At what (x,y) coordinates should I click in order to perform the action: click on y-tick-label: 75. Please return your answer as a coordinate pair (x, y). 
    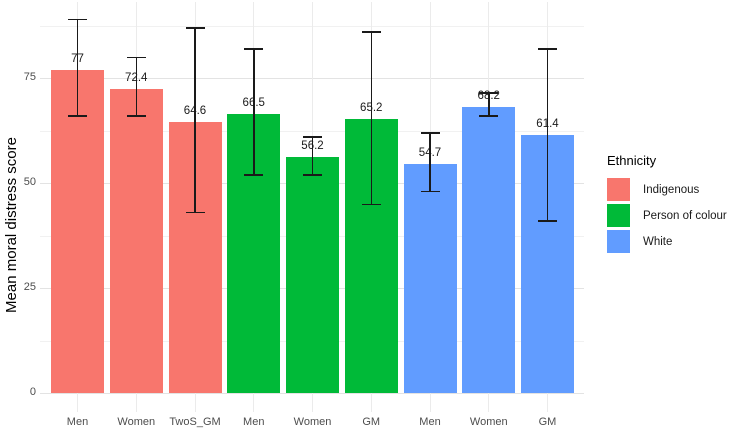
    Looking at the image, I should click on (29, 77).